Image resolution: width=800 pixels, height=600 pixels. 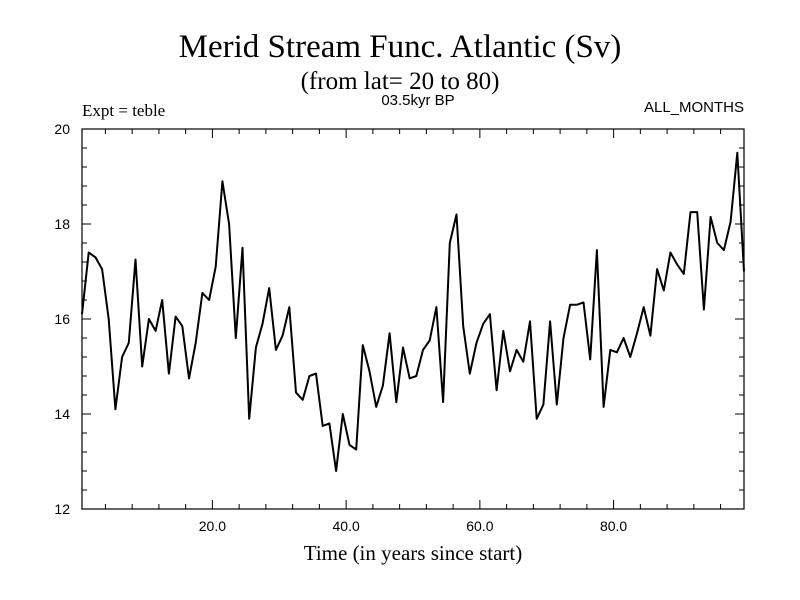 I want to click on y-tick-label: 20, so click(x=62, y=129).